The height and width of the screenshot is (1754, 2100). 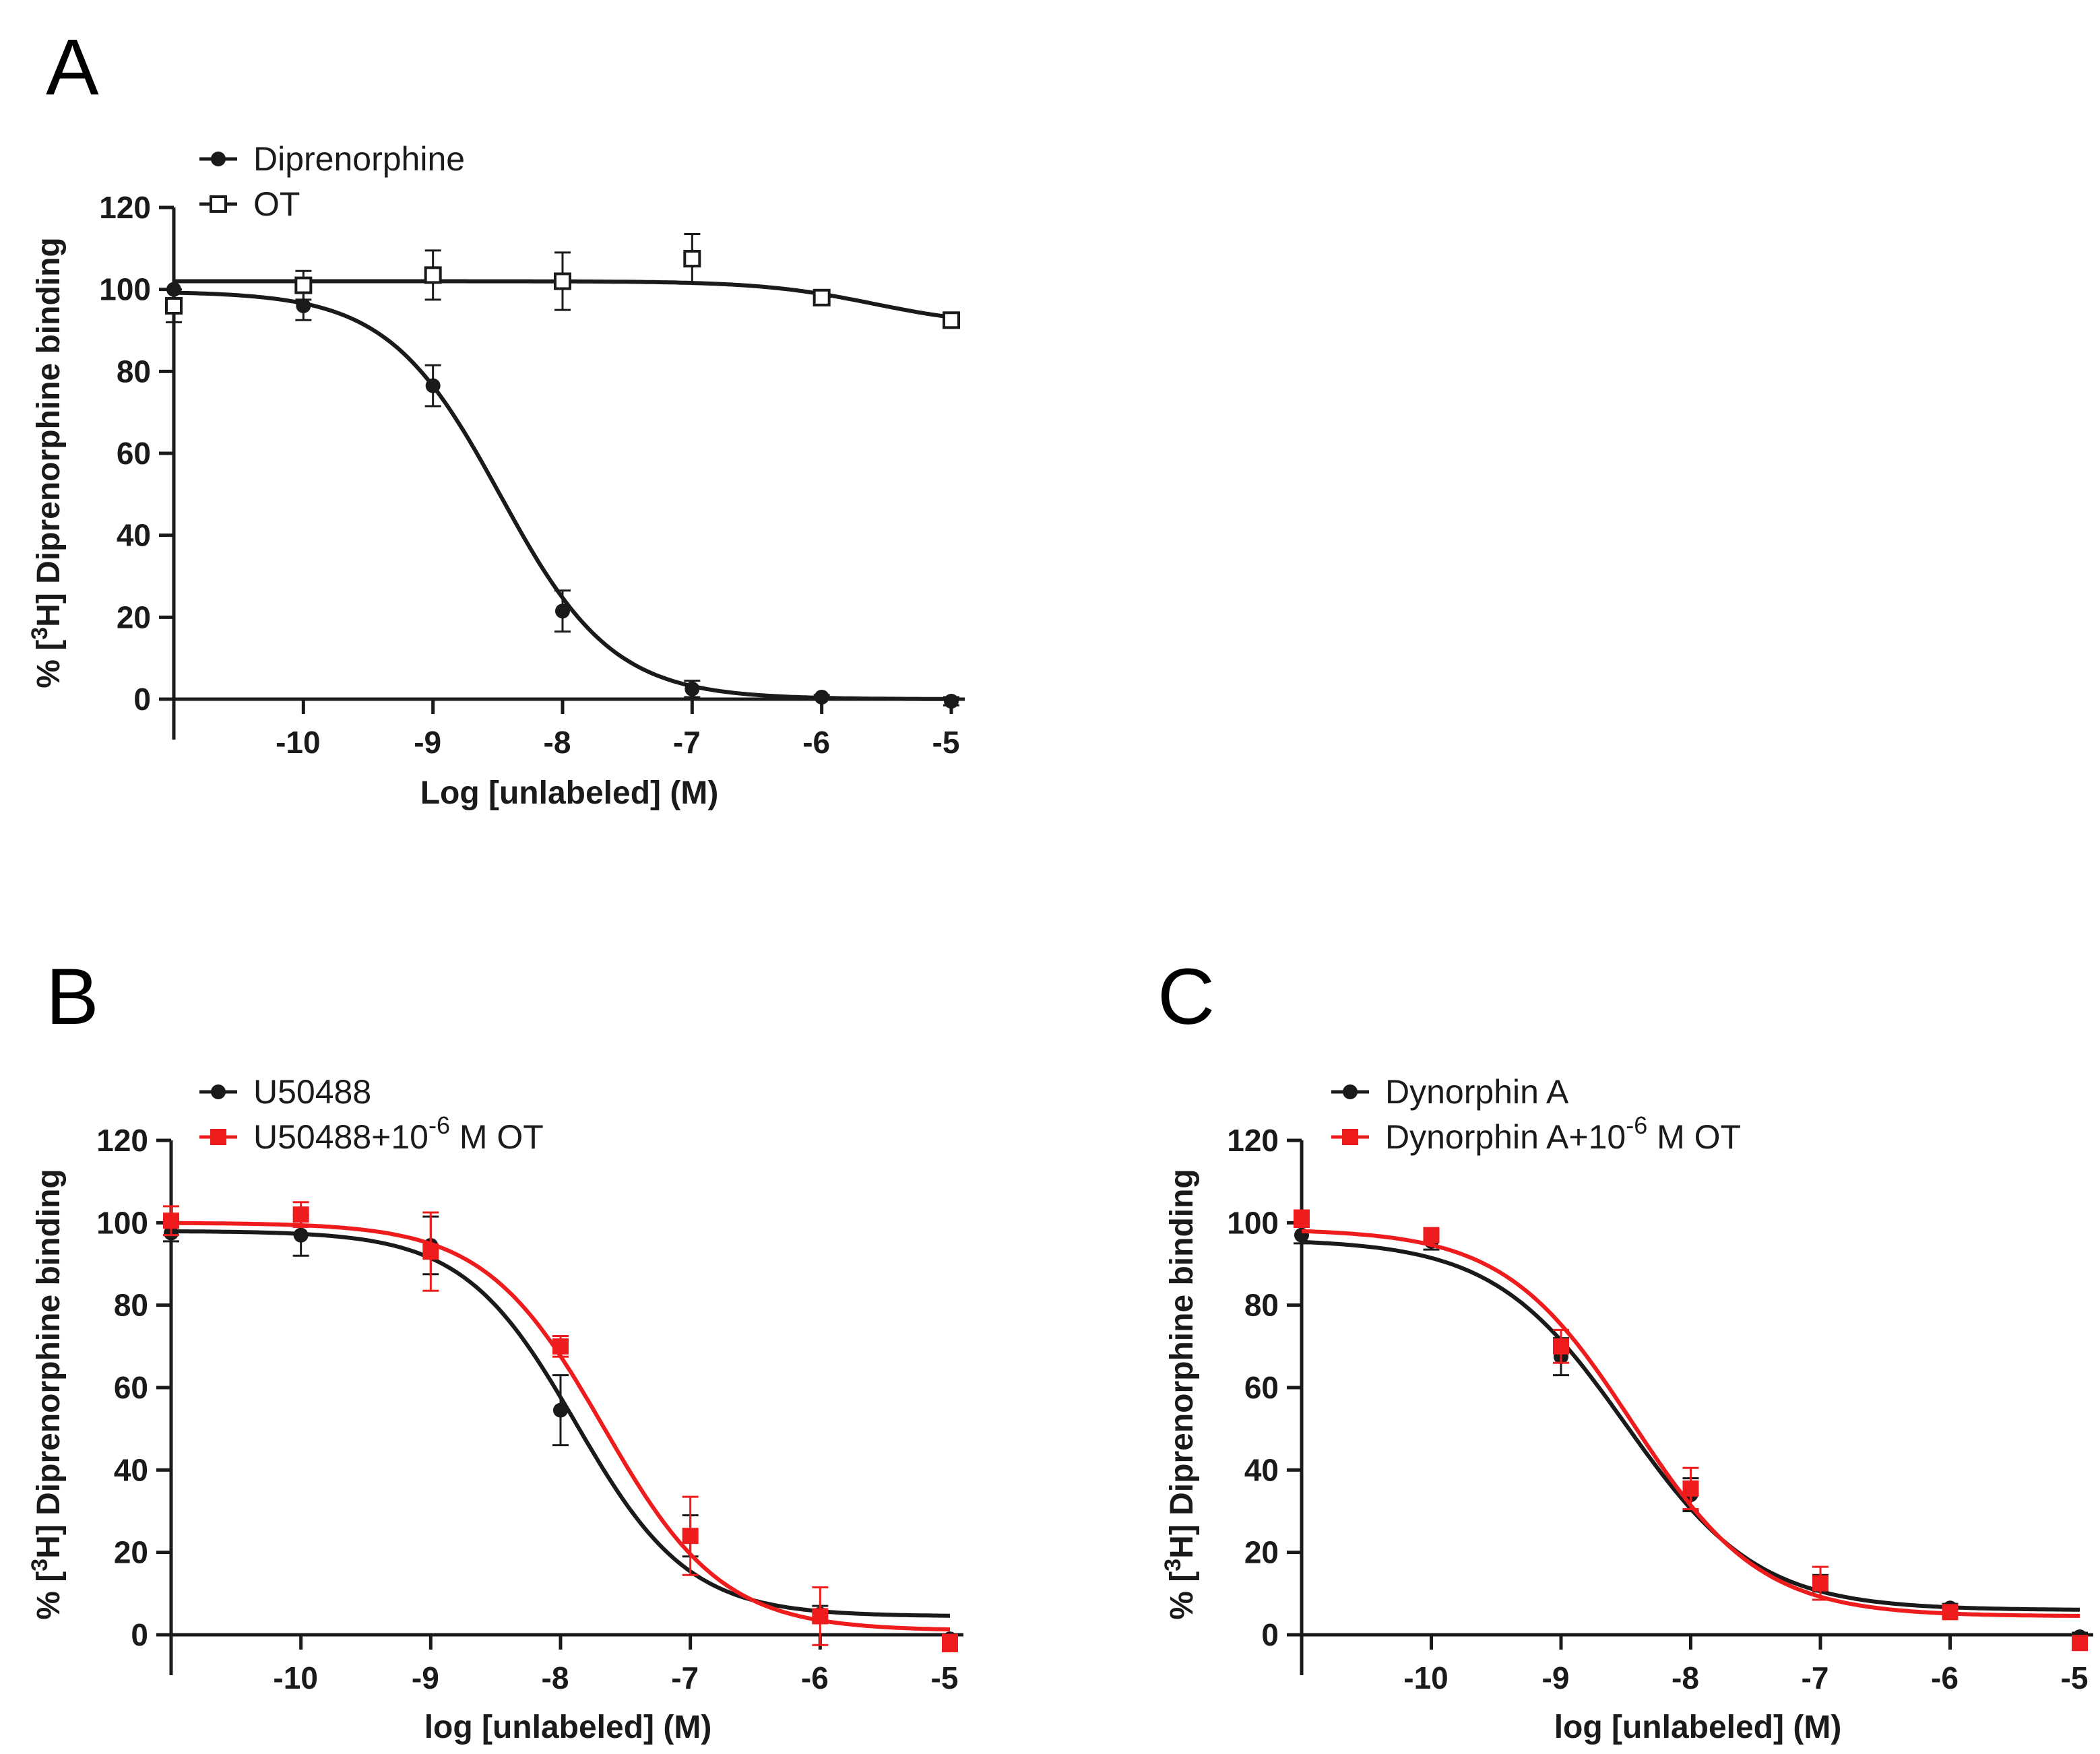 What do you see at coordinates (1186, 996) in the screenshot?
I see `panel-c-letter: C` at bounding box center [1186, 996].